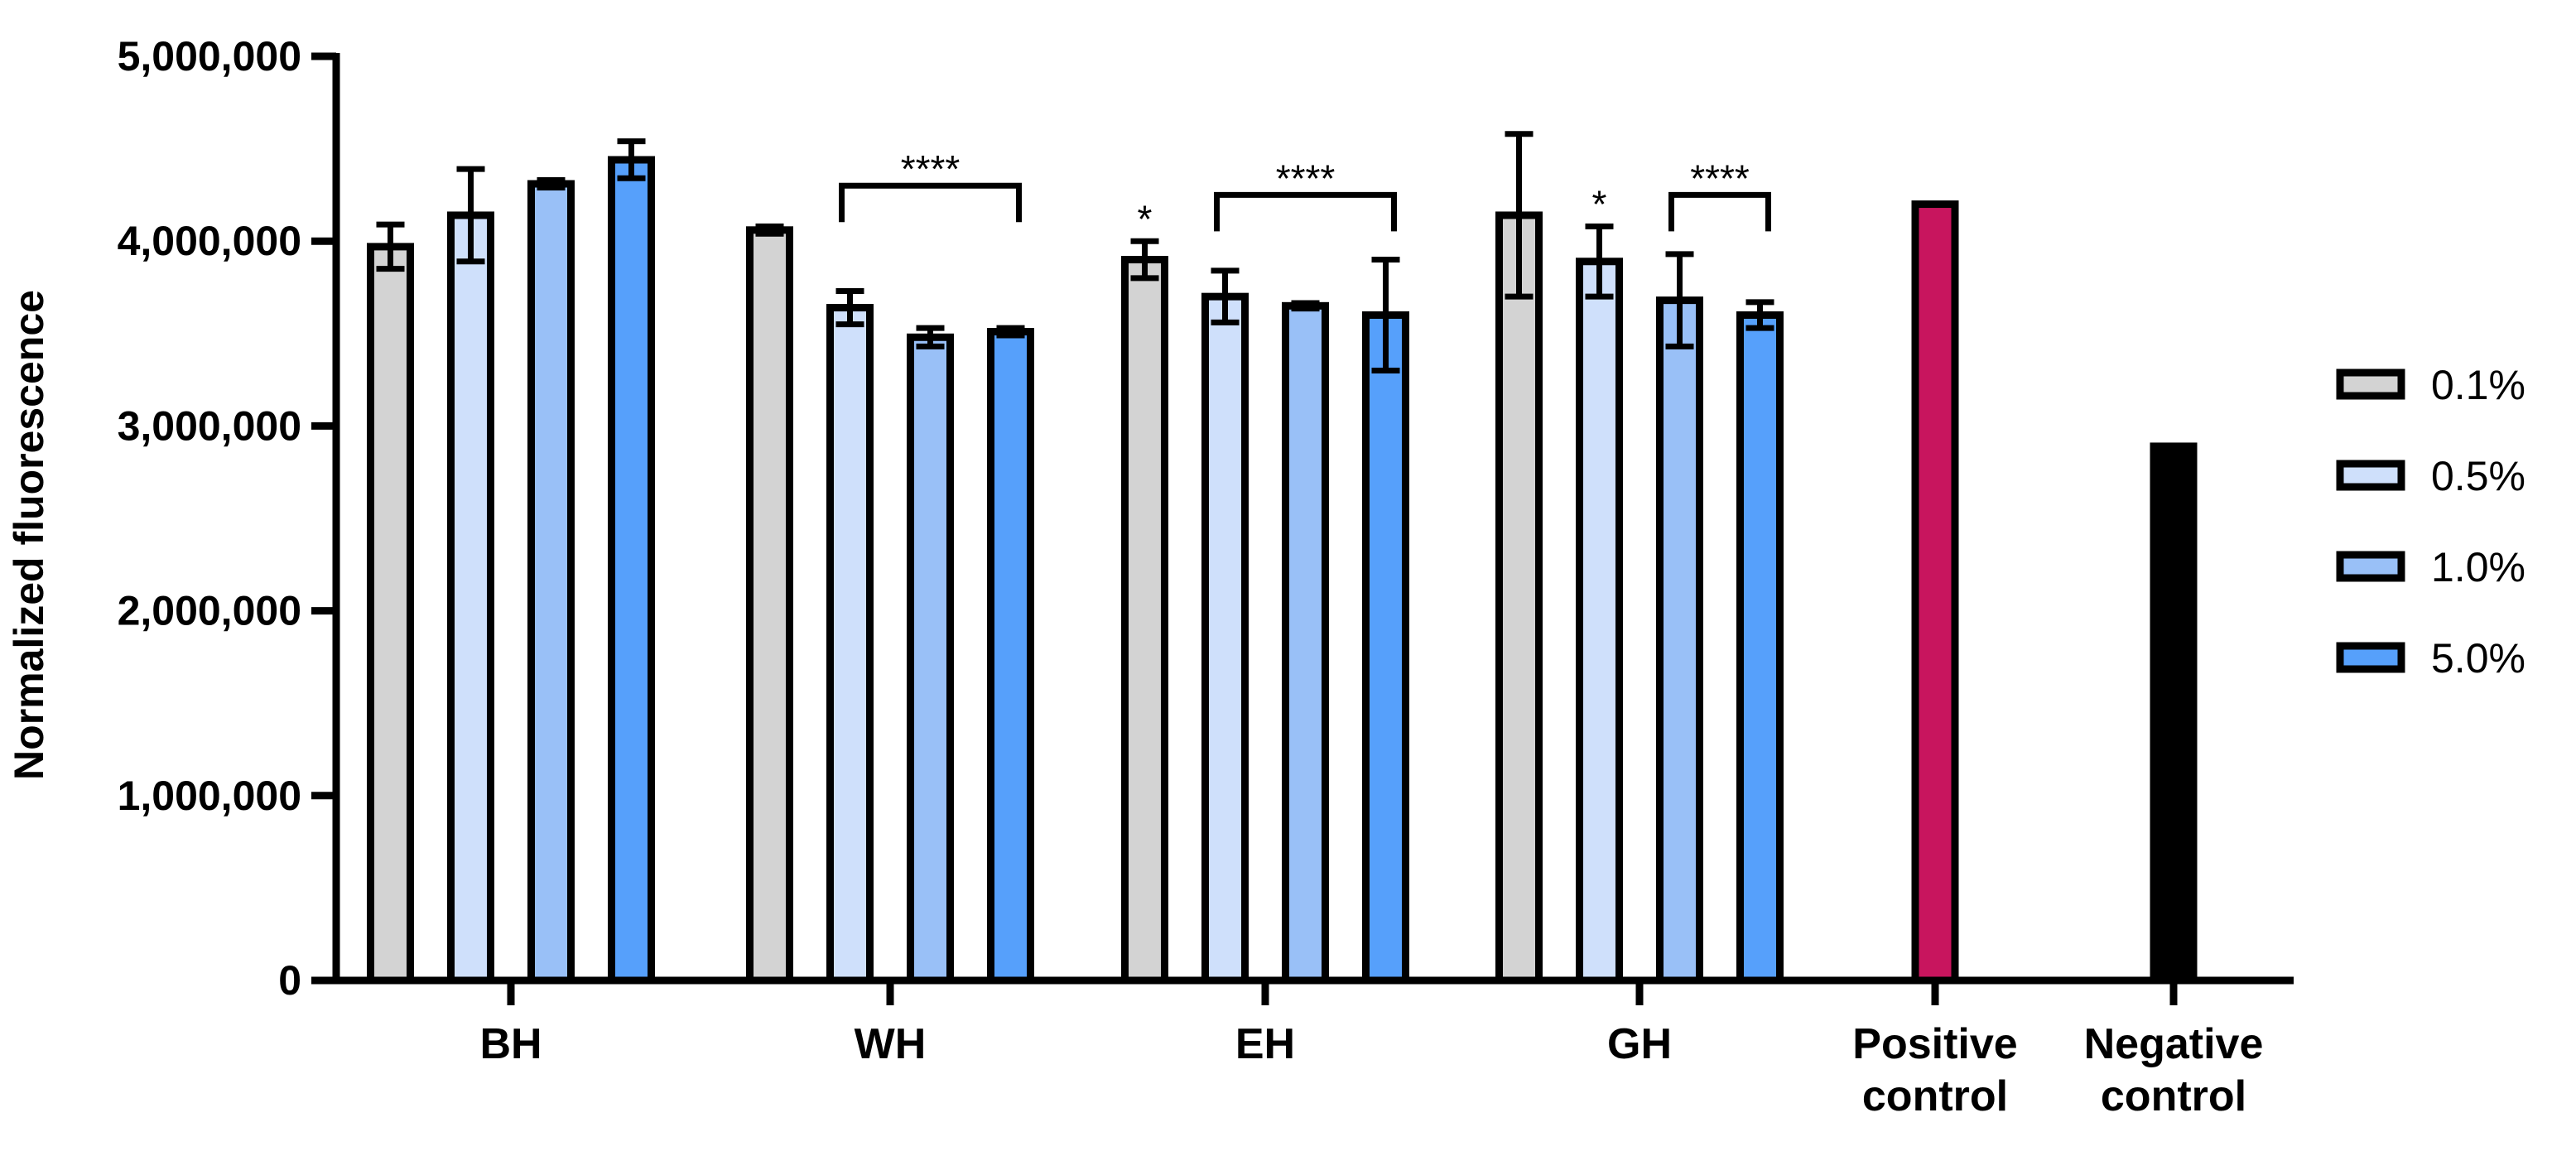  I want to click on significance-annotations: **************, so click(1305, 194).